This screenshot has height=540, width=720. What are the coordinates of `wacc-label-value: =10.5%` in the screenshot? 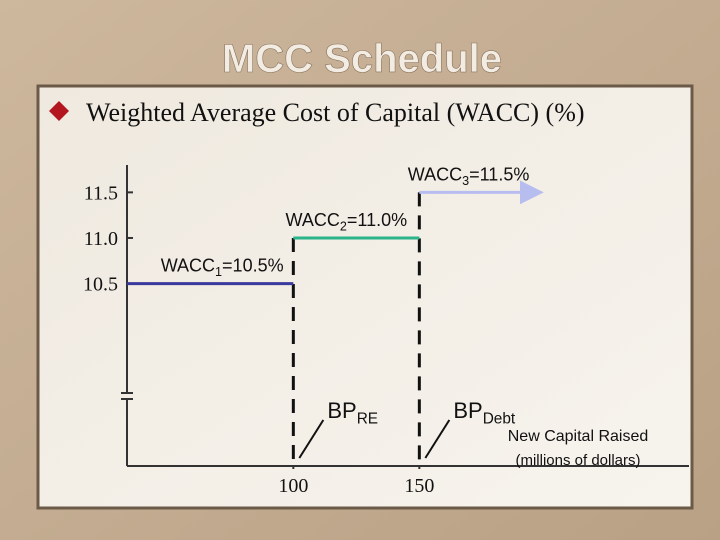 It's located at (253, 266).